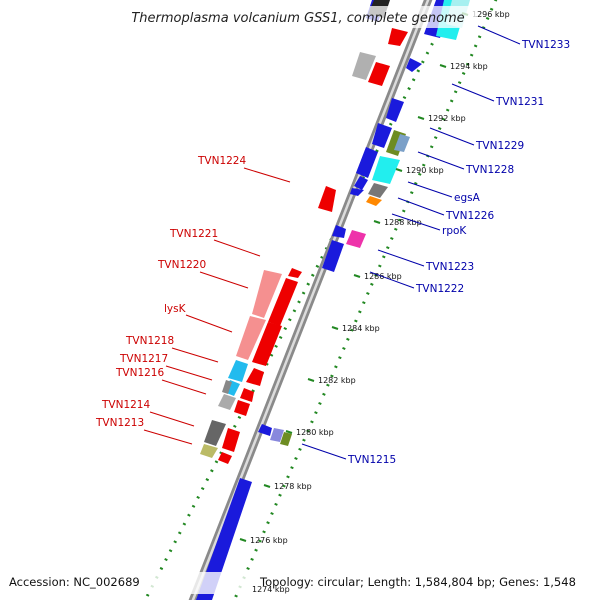 The image size is (600, 600). Describe the element at coordinates (119, 423) in the screenshot. I see `gene-label-left: TVN1213` at that location.